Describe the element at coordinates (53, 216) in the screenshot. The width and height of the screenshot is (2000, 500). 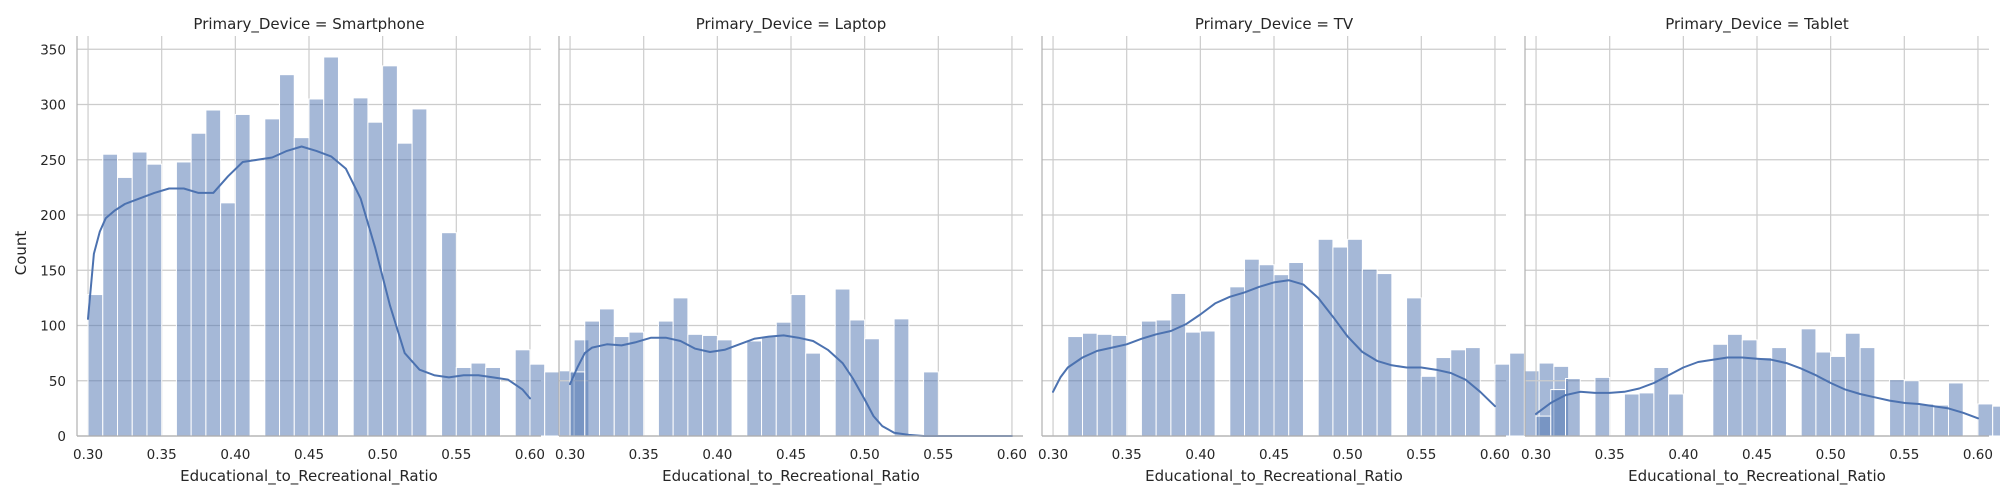
I see `y-tick-label: 200` at that location.